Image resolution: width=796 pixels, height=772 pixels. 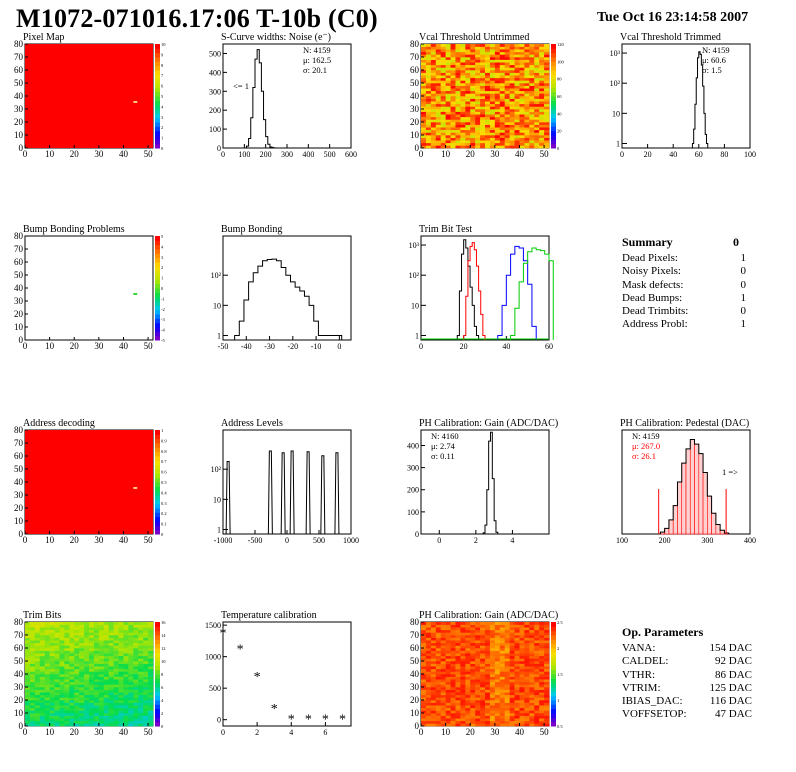 I want to click on color-scale-label: -5, so click(x=163, y=340).